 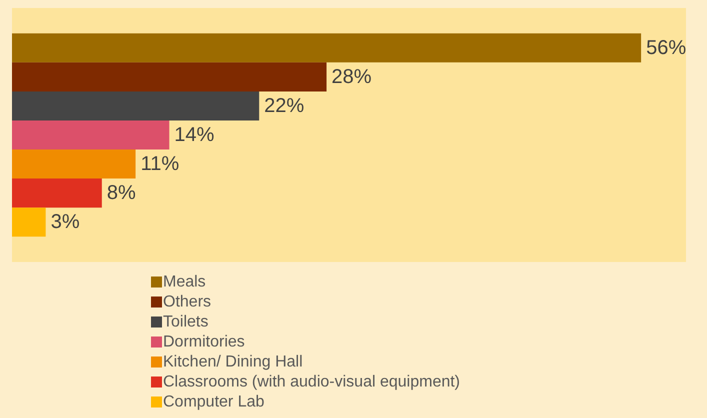 I want to click on legend-label: Kitchen/ Dining Hall, so click(x=233, y=362).